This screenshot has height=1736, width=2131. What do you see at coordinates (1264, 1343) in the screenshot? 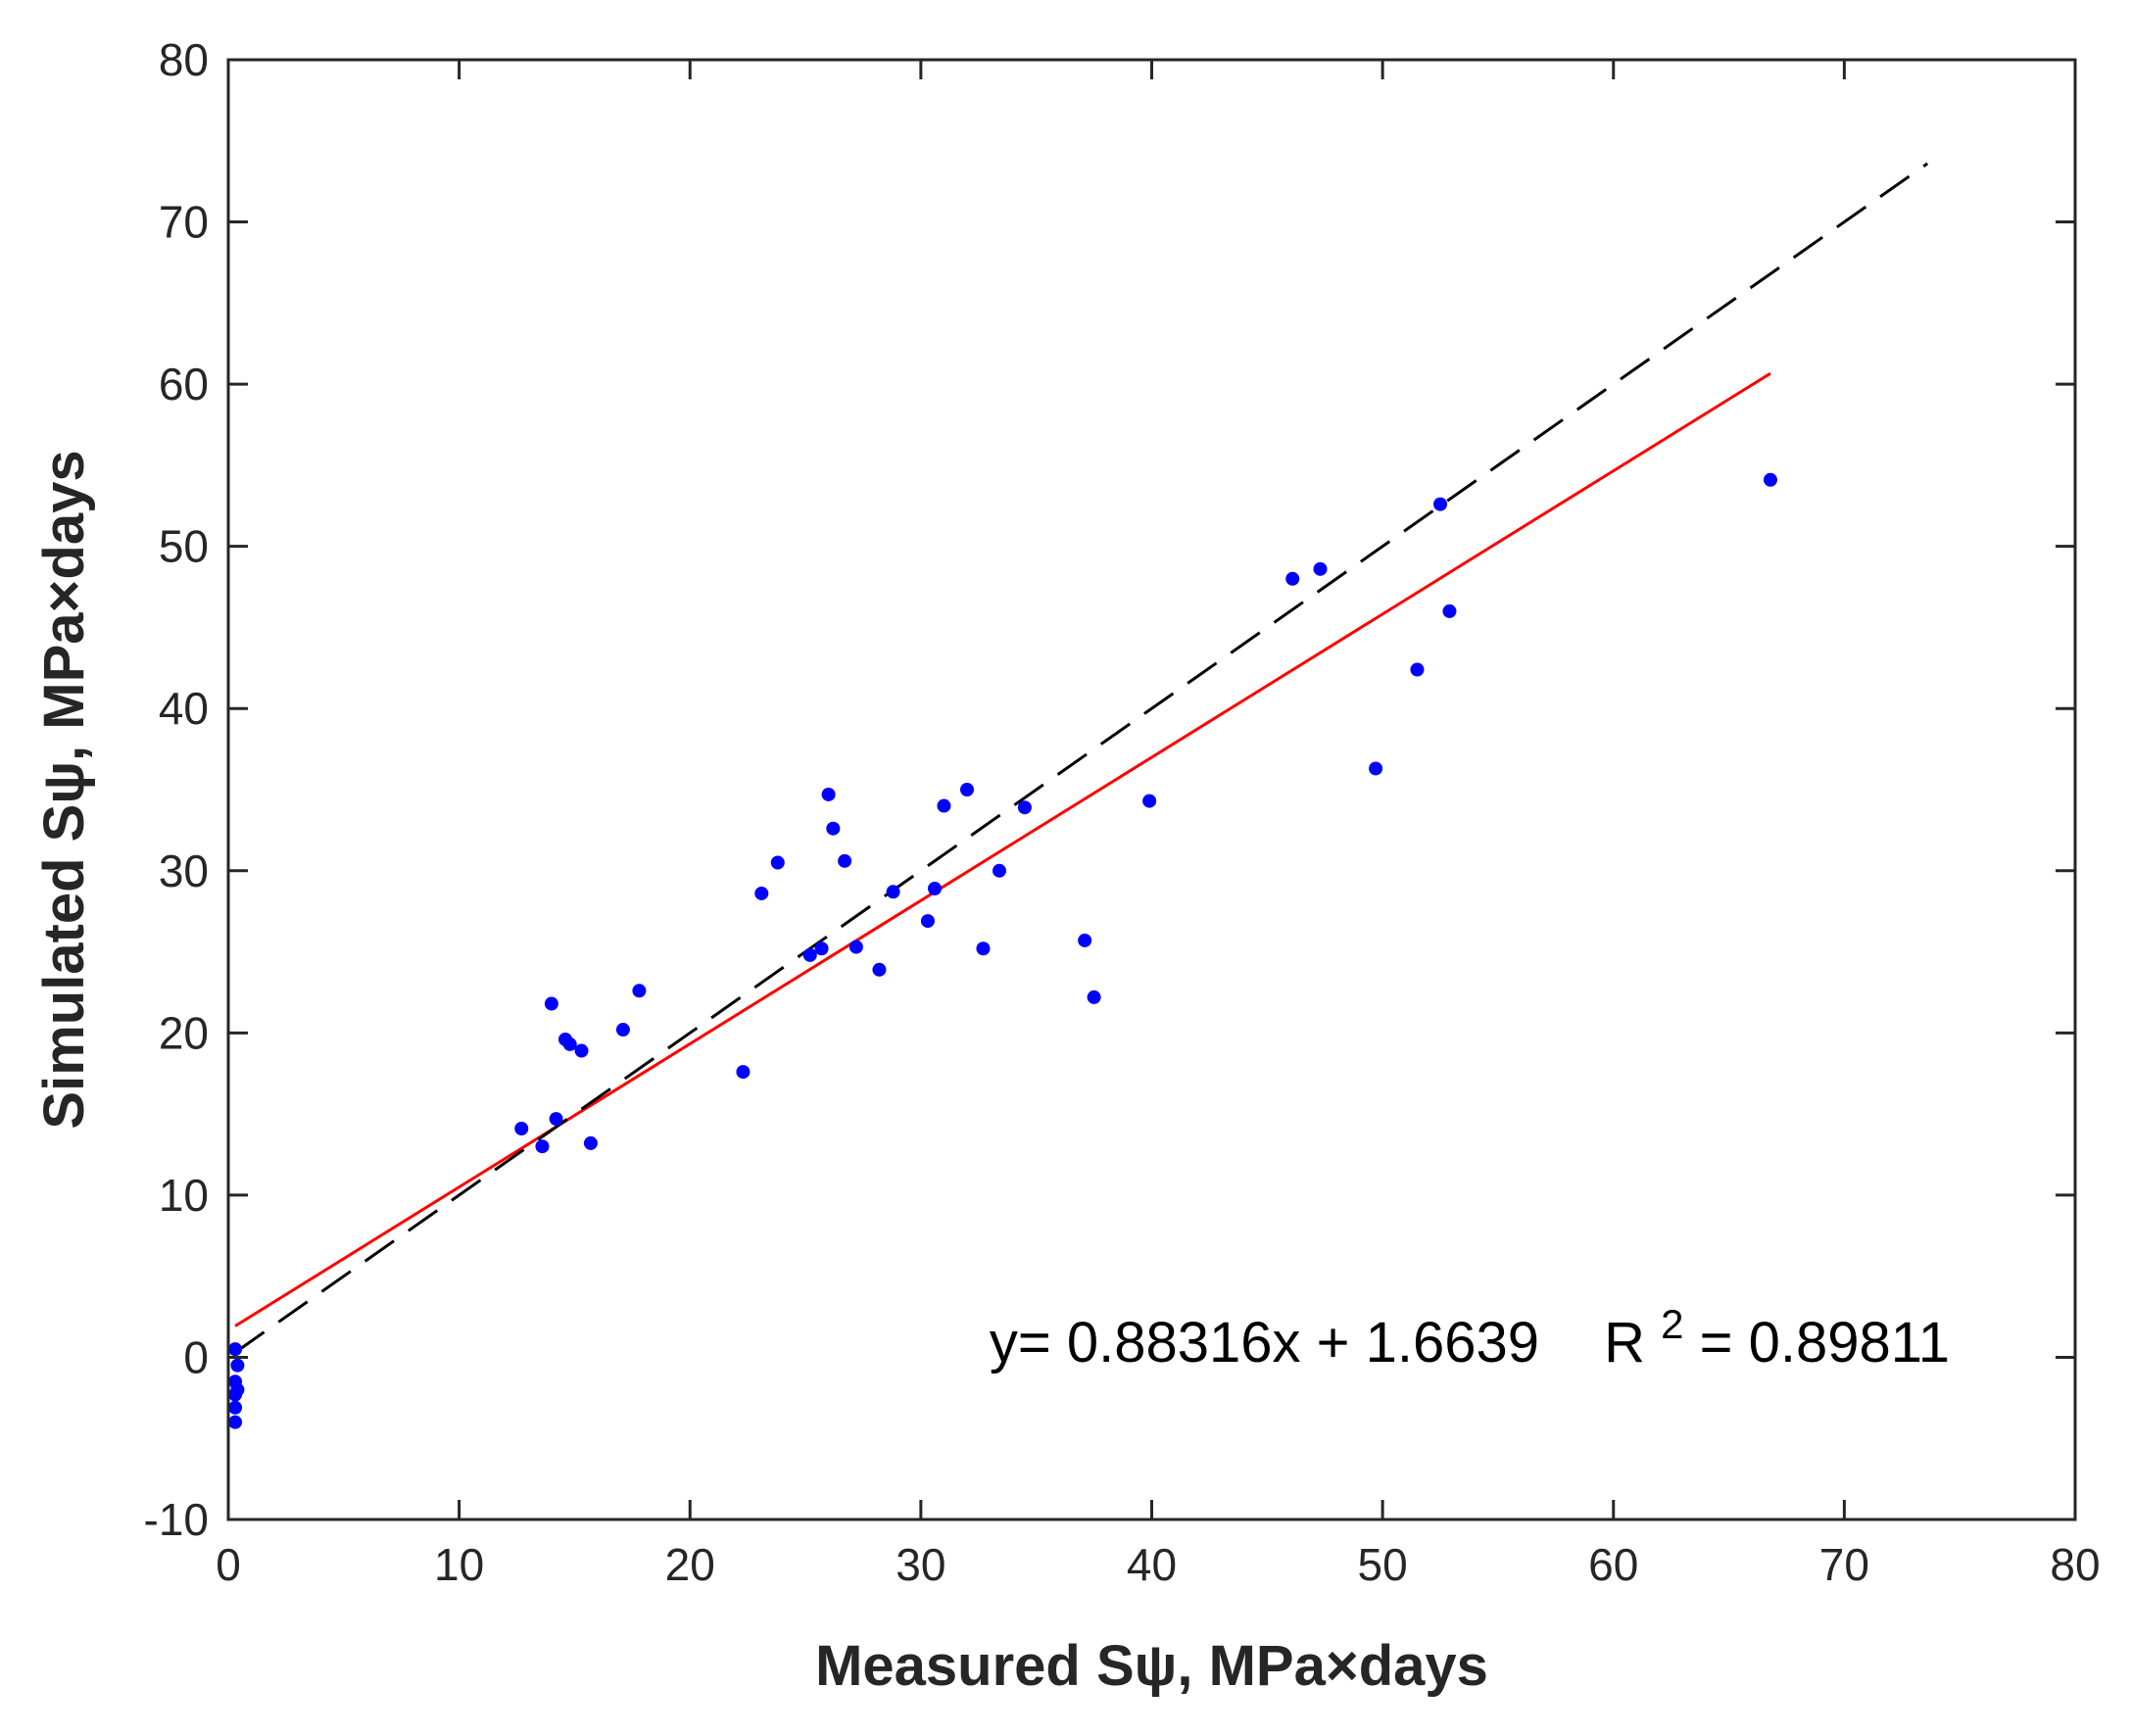
I see `regression-equation: y= 0.88316x + 1.6639` at bounding box center [1264, 1343].